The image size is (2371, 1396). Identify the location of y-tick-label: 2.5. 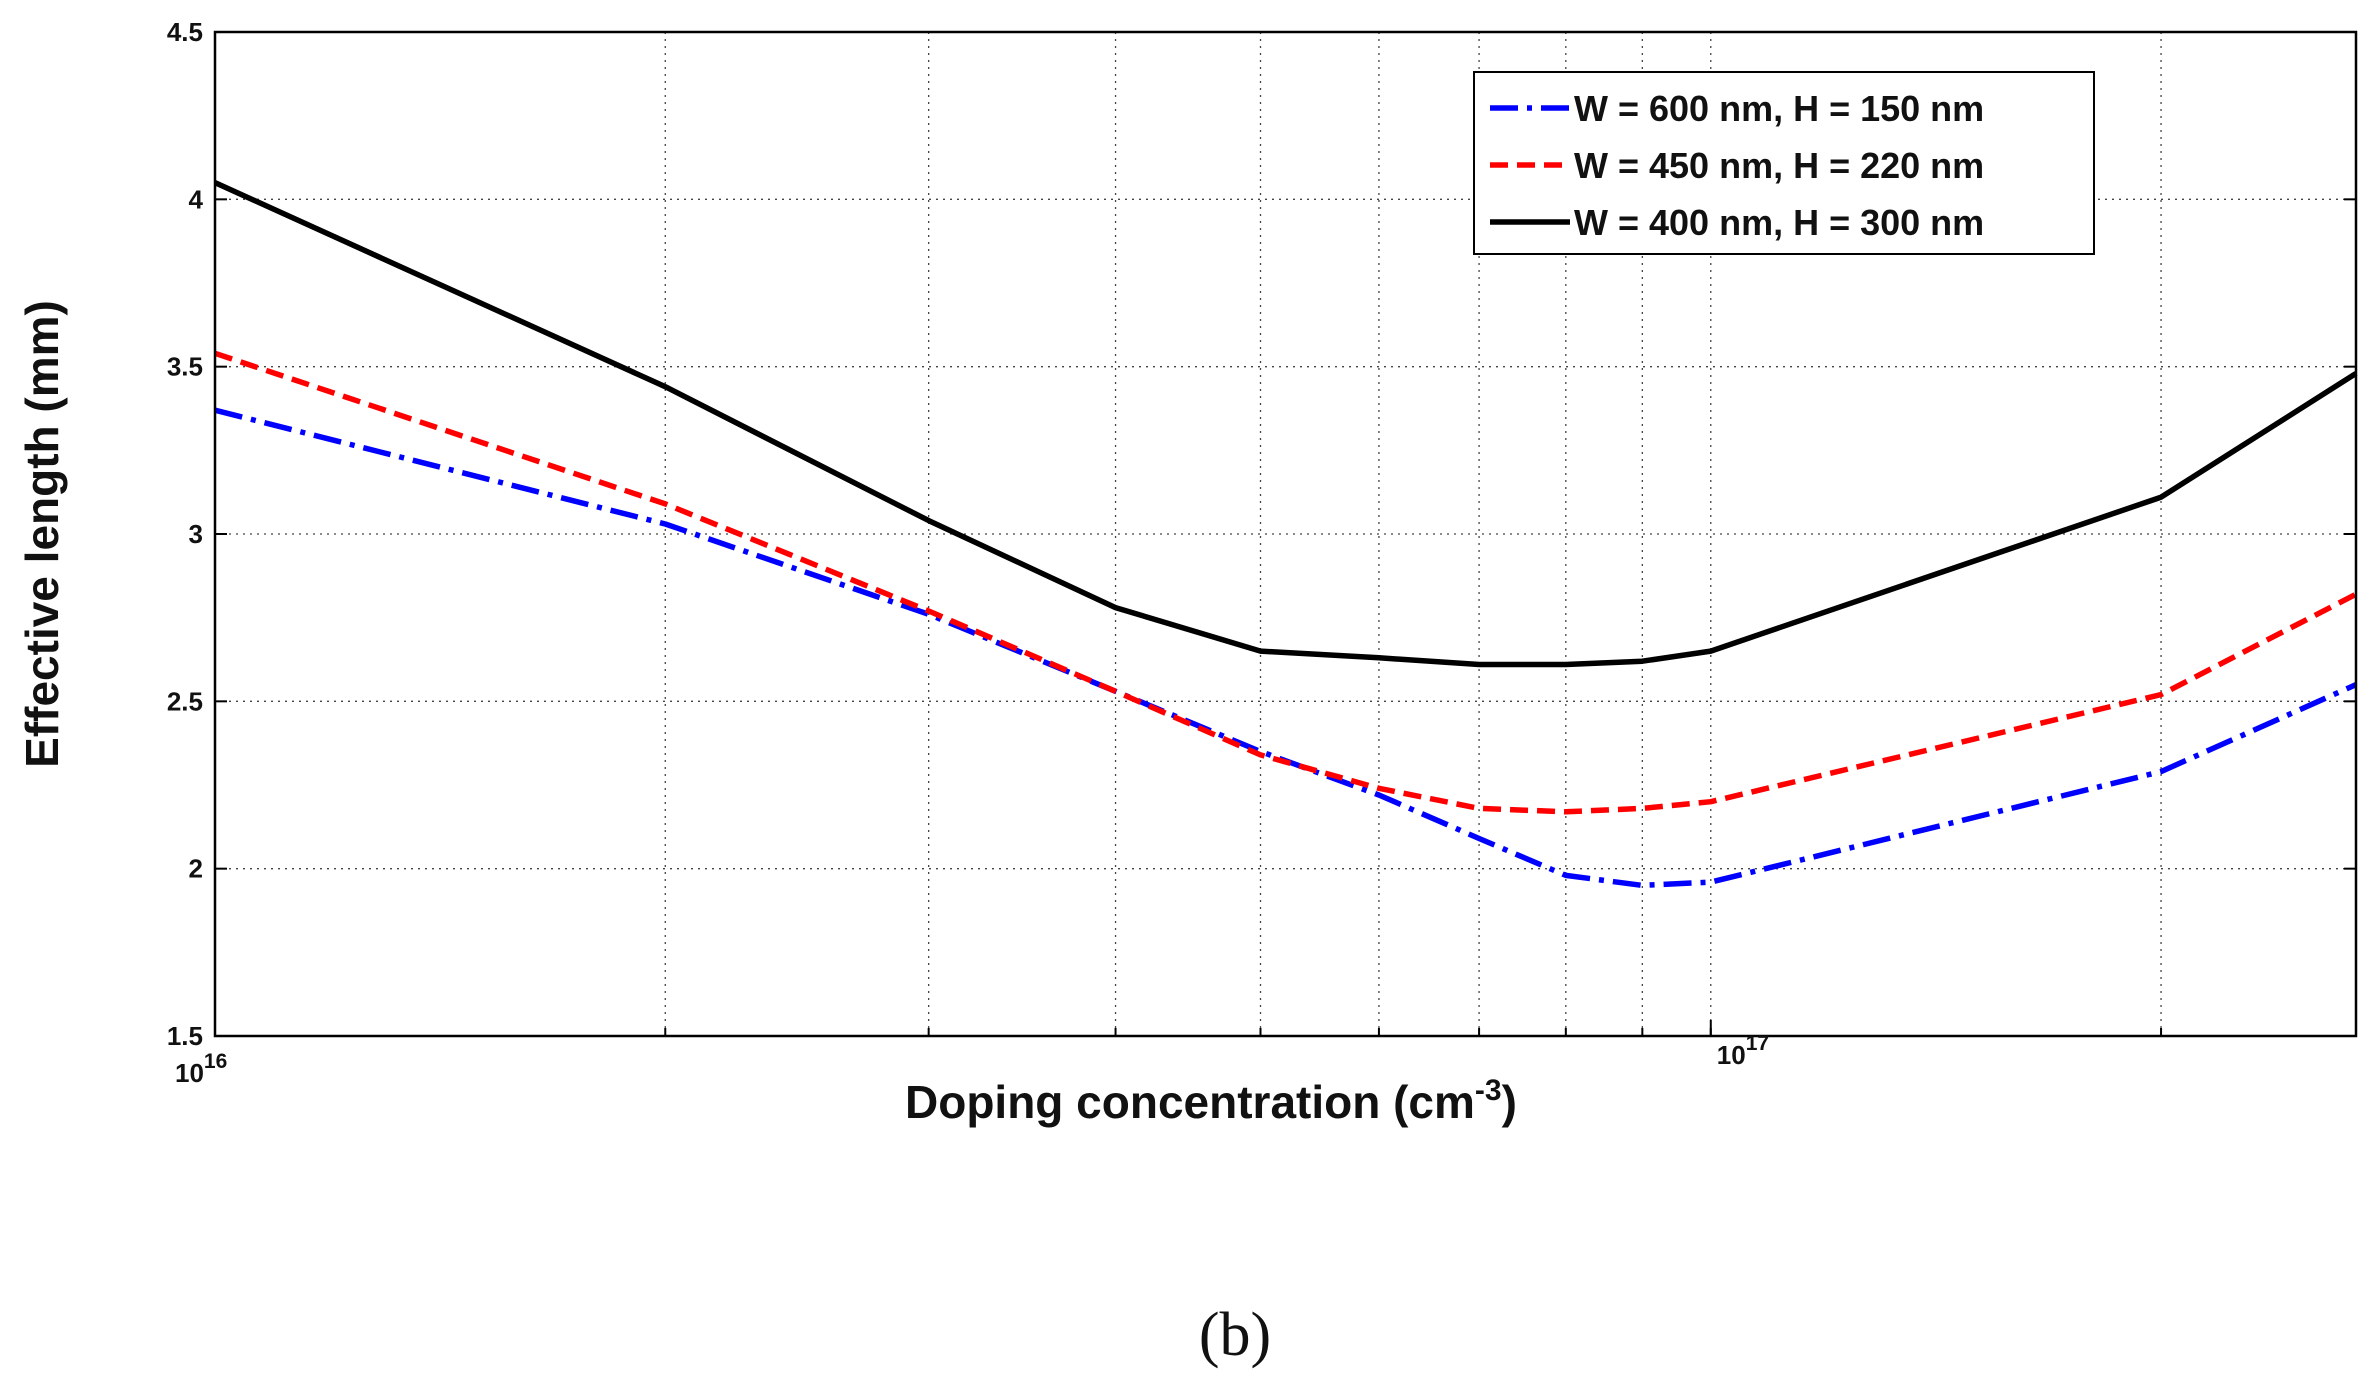
(185, 701).